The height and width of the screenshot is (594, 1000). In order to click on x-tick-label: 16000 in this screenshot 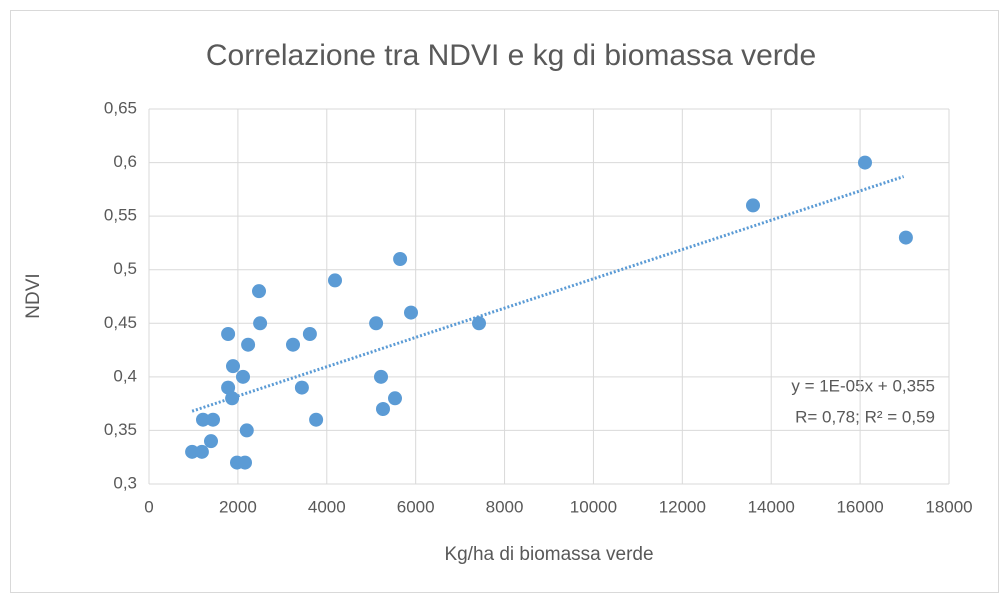, I will do `click(859, 506)`.